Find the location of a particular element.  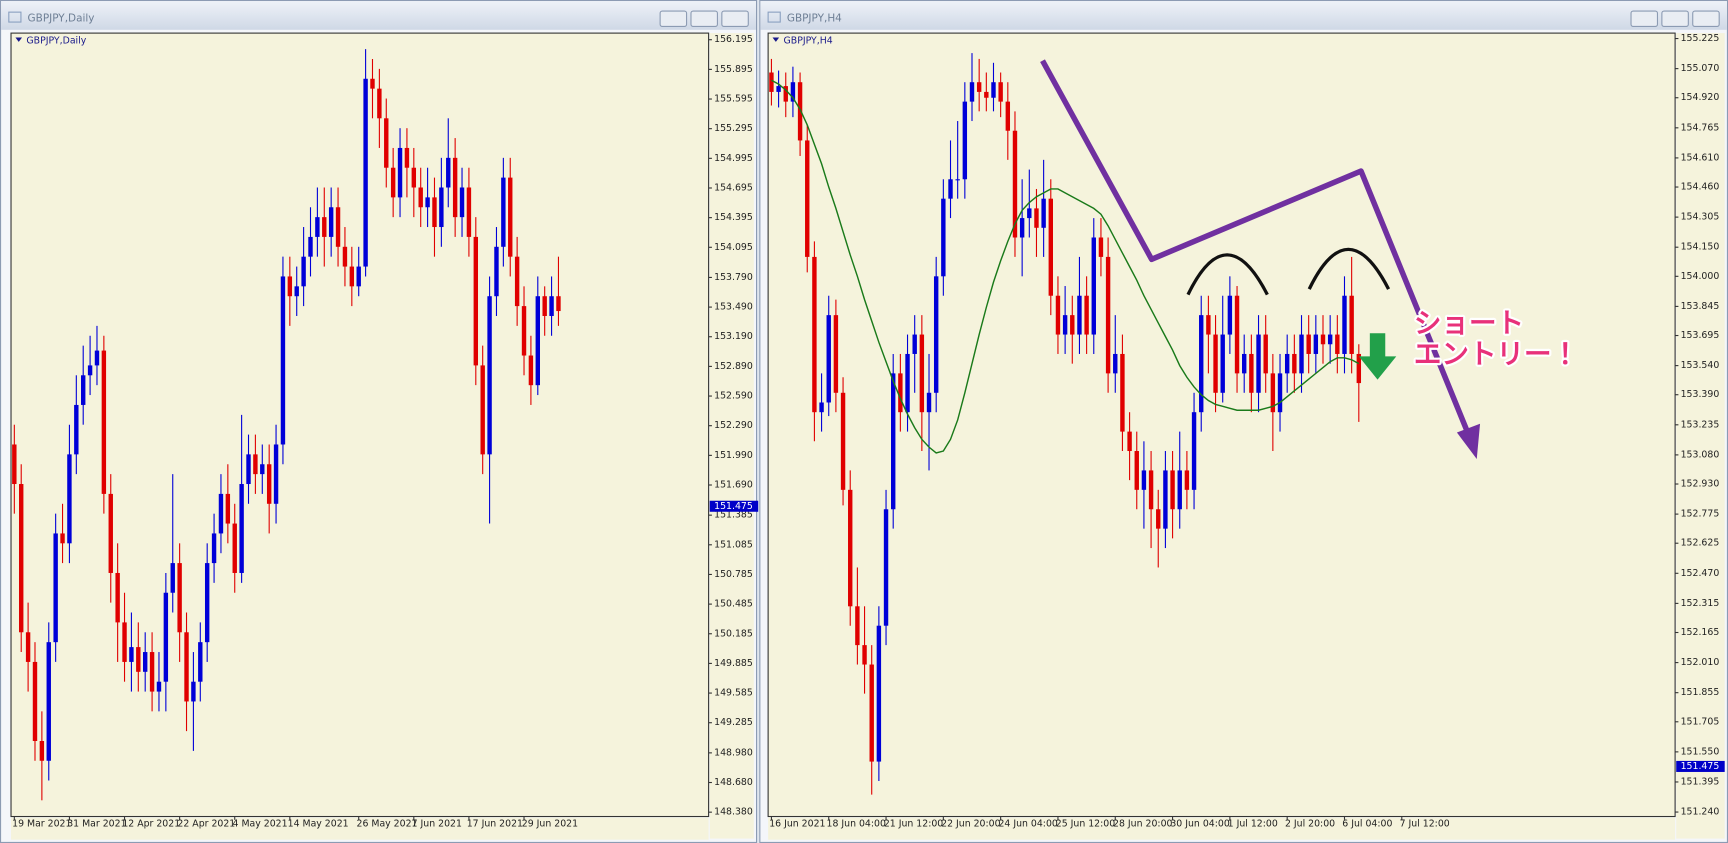

y-tick-label: 151.085 is located at coordinates (733, 544).